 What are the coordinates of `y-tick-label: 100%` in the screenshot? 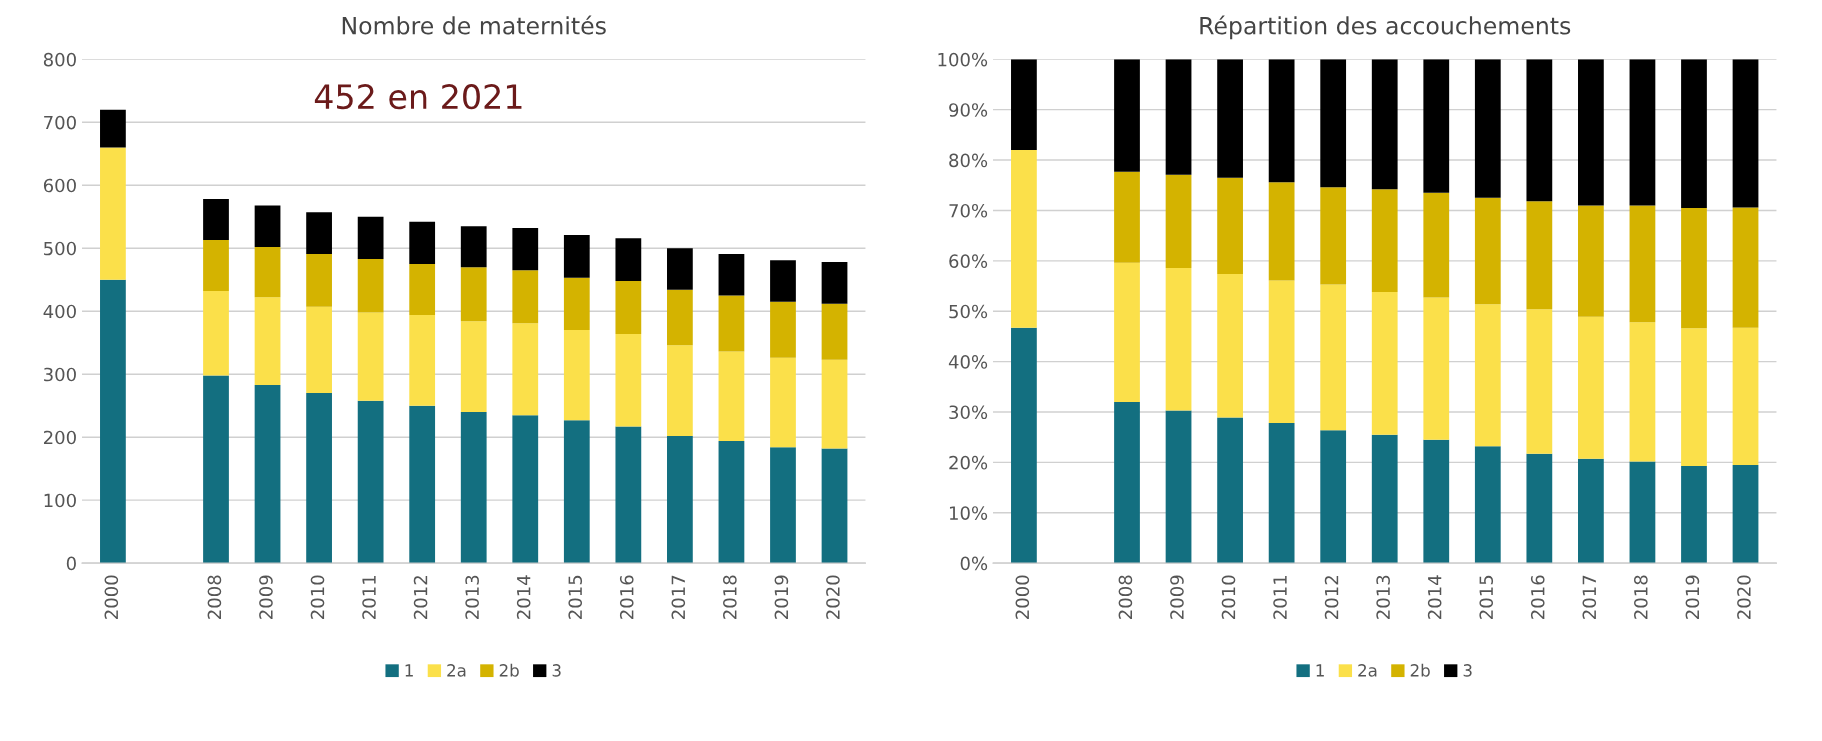 It's located at (963, 59).